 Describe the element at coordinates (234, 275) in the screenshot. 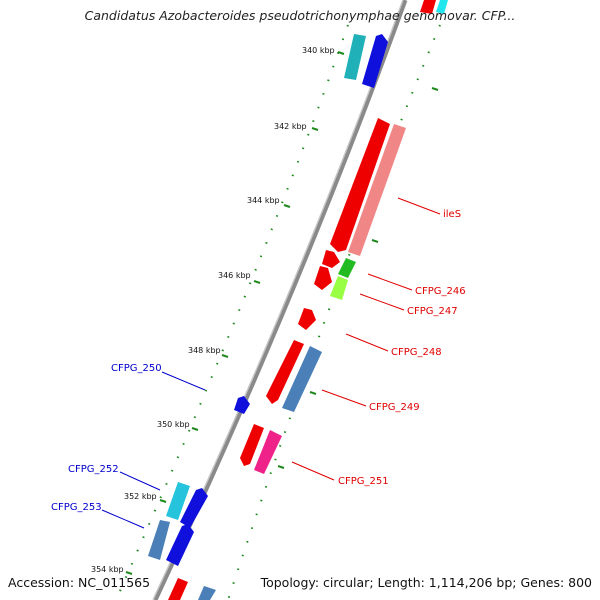

I see `tick-label-346: 346 kbp` at that location.